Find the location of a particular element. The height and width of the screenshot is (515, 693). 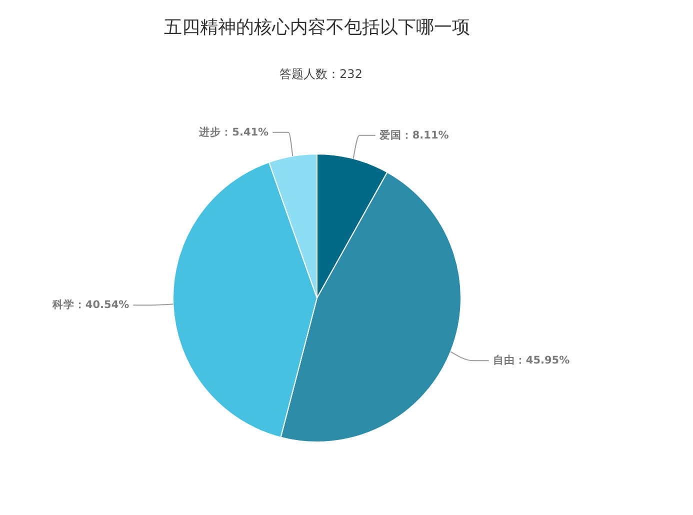

chart-subtitle: 答题人数：232 is located at coordinates (321, 74).